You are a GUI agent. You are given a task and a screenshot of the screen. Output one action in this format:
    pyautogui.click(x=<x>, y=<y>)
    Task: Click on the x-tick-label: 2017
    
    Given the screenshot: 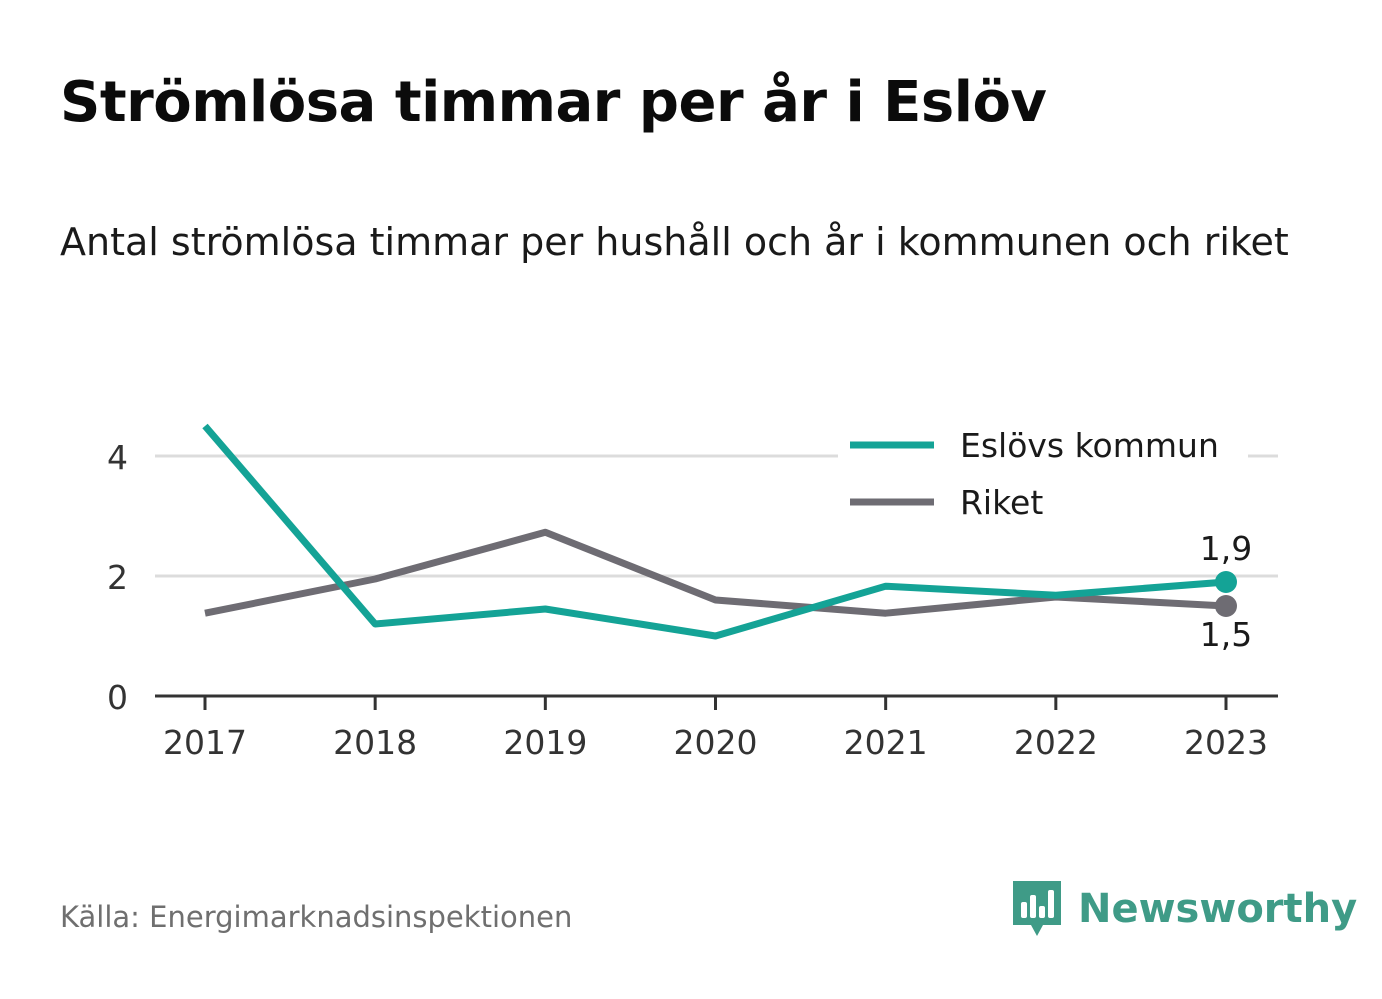 What is the action you would take?
    pyautogui.click(x=205, y=742)
    